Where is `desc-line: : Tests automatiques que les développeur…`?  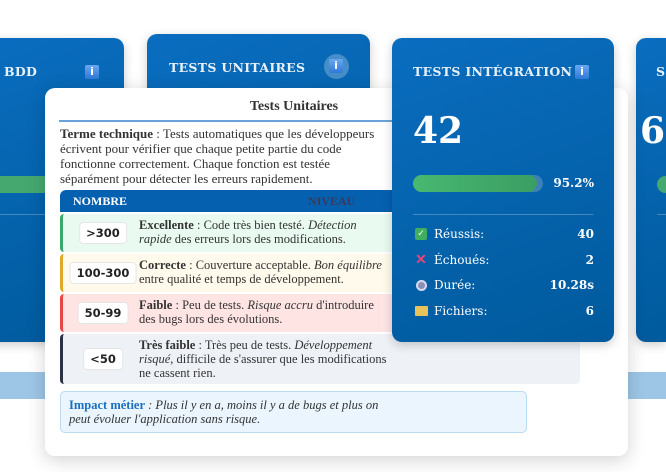
desc-line: : Tests automatiques que les développeur… is located at coordinates (217, 141).